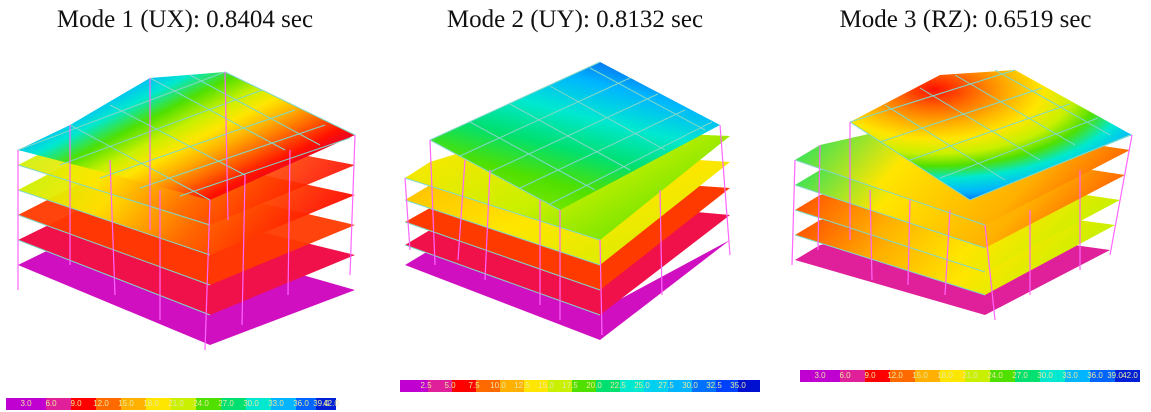 This screenshot has width=1151, height=412. I want to click on mode-3-columns, so click(962, 221).